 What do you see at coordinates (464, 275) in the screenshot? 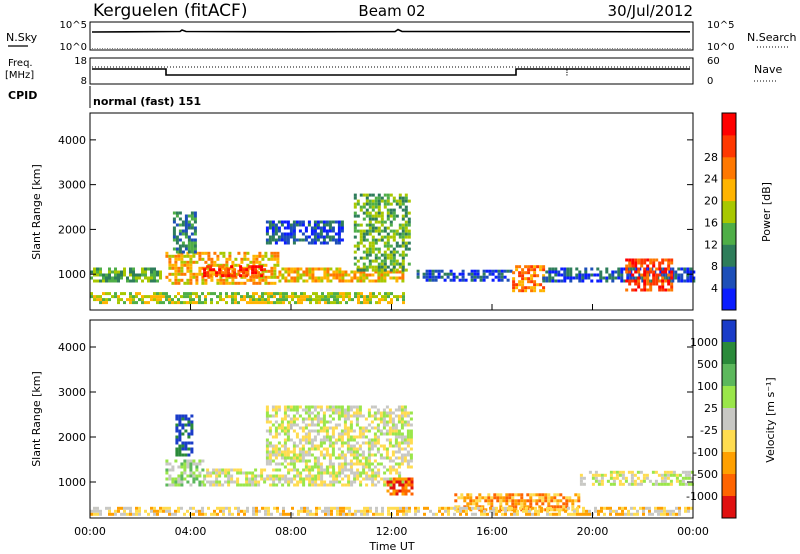
I see `power-echo-region` at bounding box center [464, 275].